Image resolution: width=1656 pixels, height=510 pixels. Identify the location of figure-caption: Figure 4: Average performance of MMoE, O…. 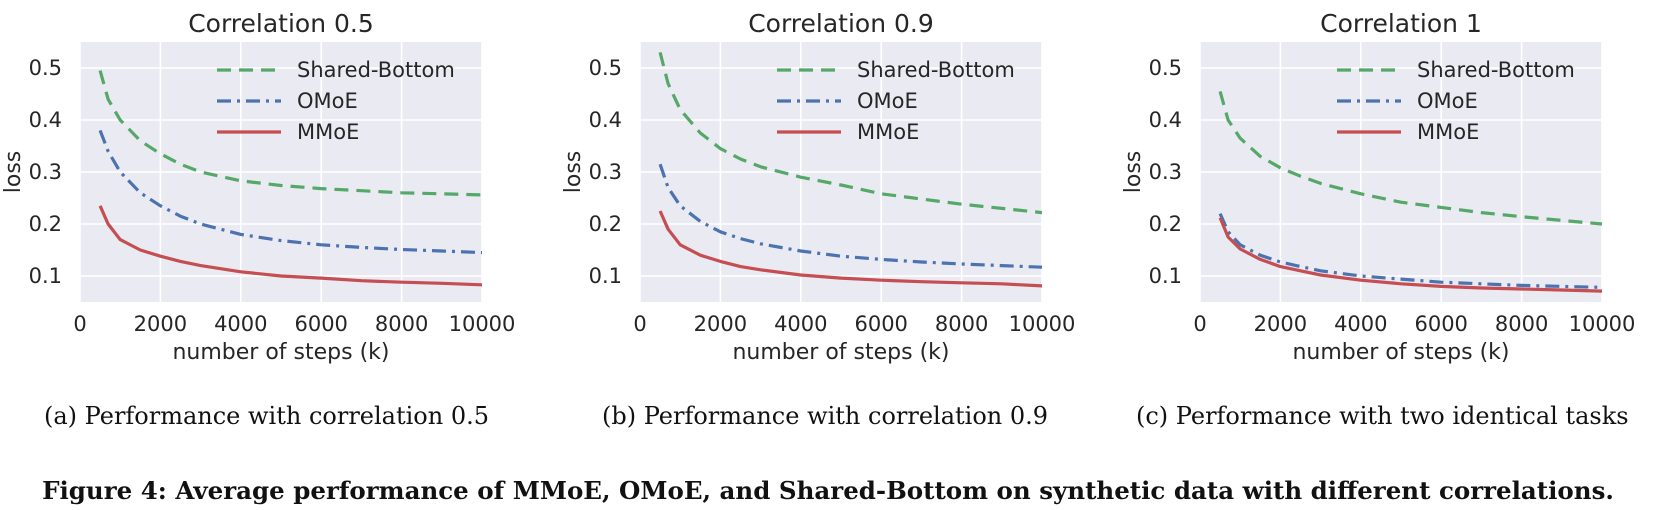
(828, 490).